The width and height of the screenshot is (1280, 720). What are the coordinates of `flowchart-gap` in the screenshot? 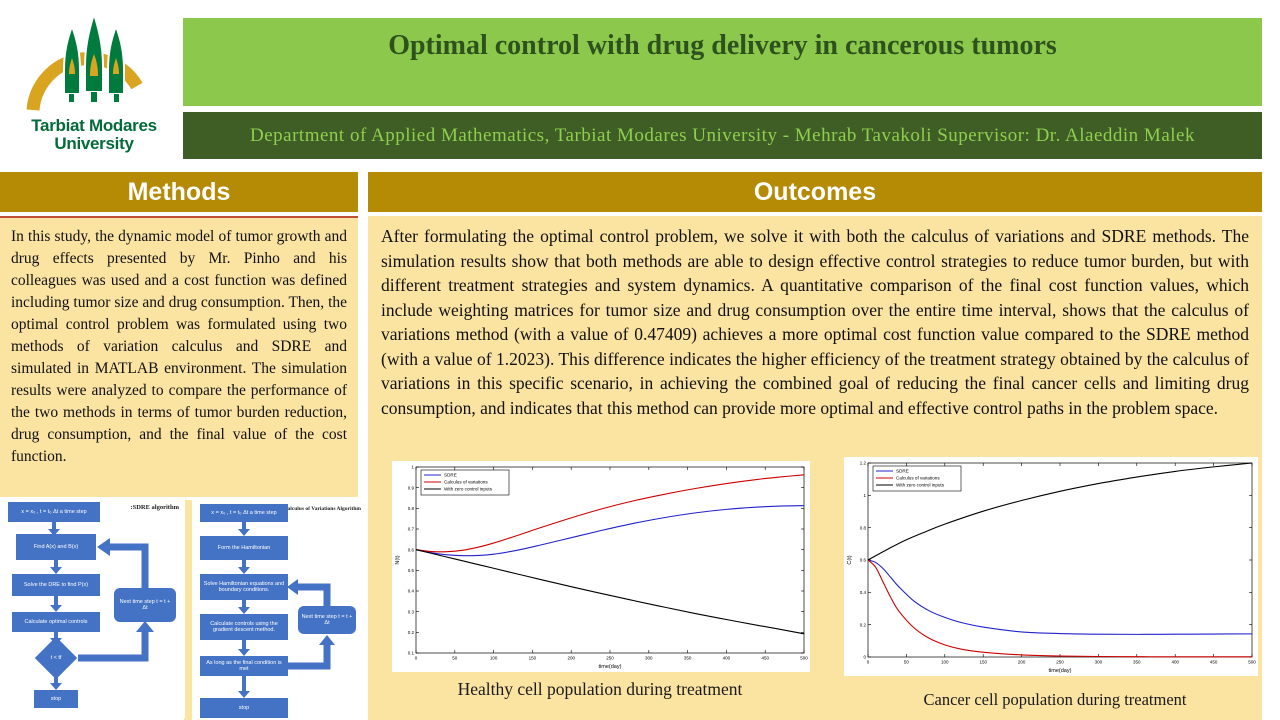 It's located at (188, 610).